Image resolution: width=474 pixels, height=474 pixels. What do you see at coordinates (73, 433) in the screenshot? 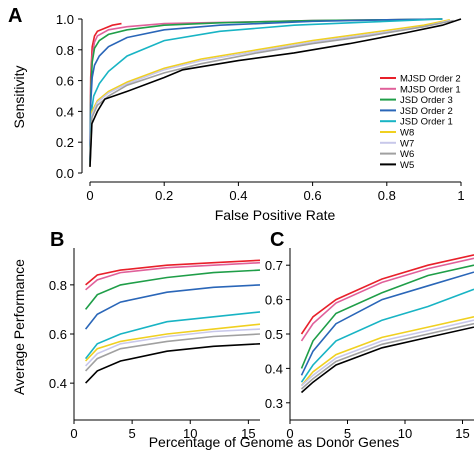
I see `panel-b-x-tick-label: 0` at bounding box center [73, 433].